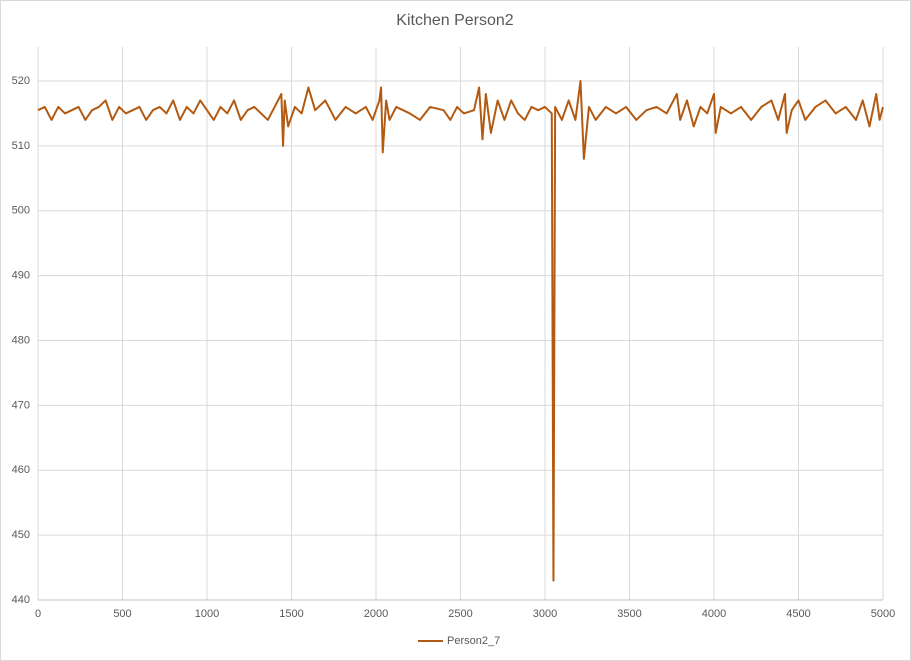 This screenshot has height=661, width=911. Describe the element at coordinates (21, 211) in the screenshot. I see `y-tick-label: 500` at that location.